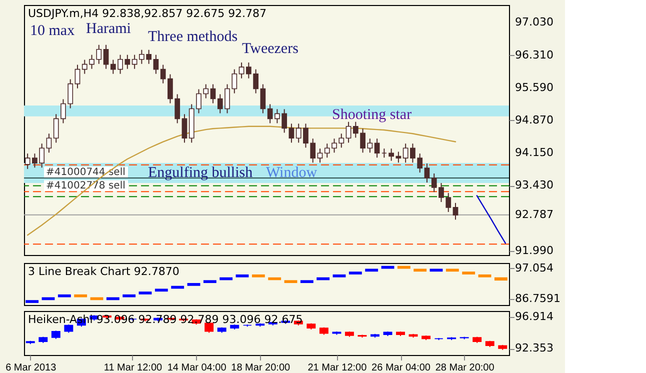 The width and height of the screenshot is (646, 373). I want to click on x-tick-label: 18 Mar 20:00, so click(261, 367).